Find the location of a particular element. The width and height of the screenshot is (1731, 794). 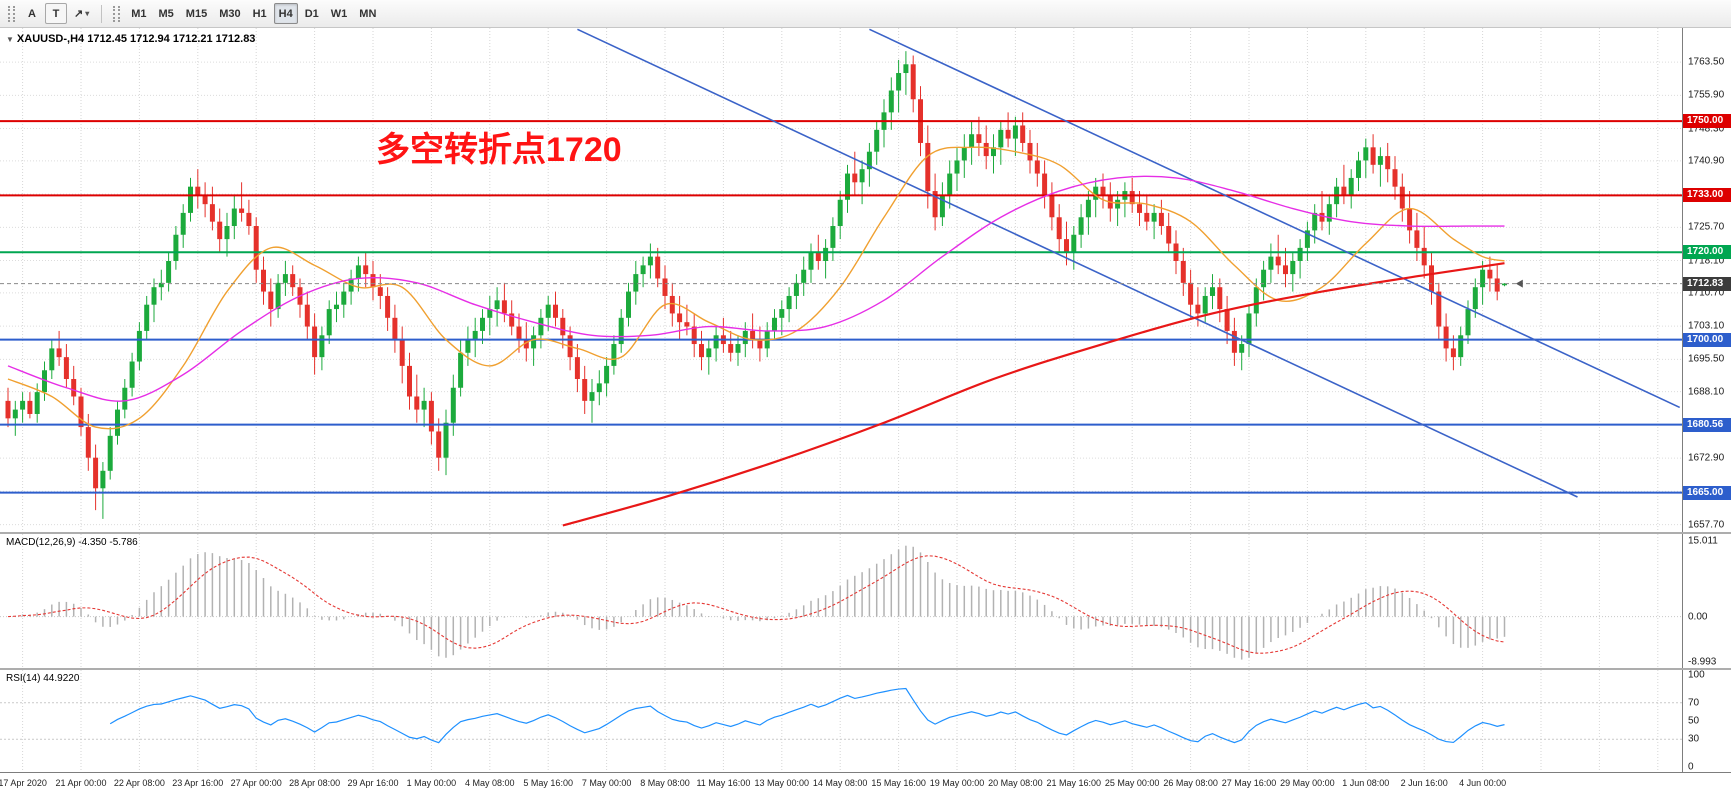

timeframe-button-w1: W1 is located at coordinates (339, 13).